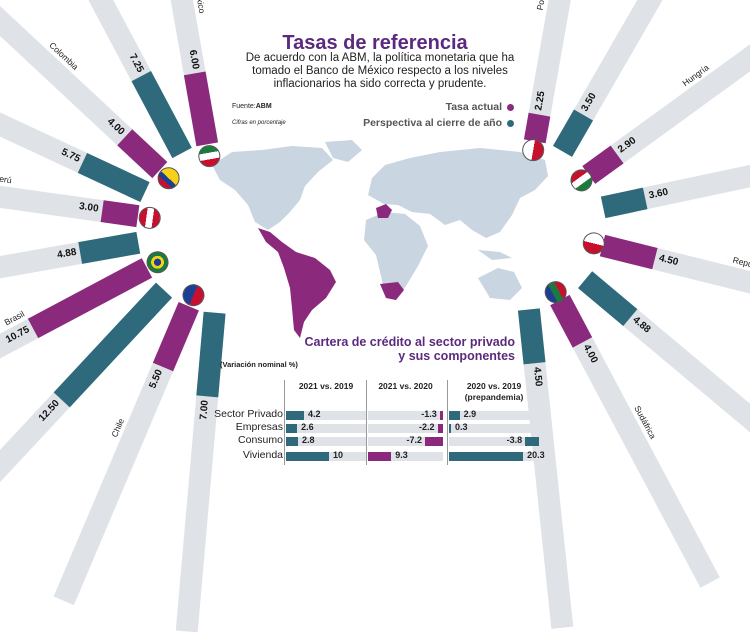 This screenshot has width=750, height=632. What do you see at coordinates (494, 414) in the screenshot?
I see `table-cell: 2.9` at bounding box center [494, 414].